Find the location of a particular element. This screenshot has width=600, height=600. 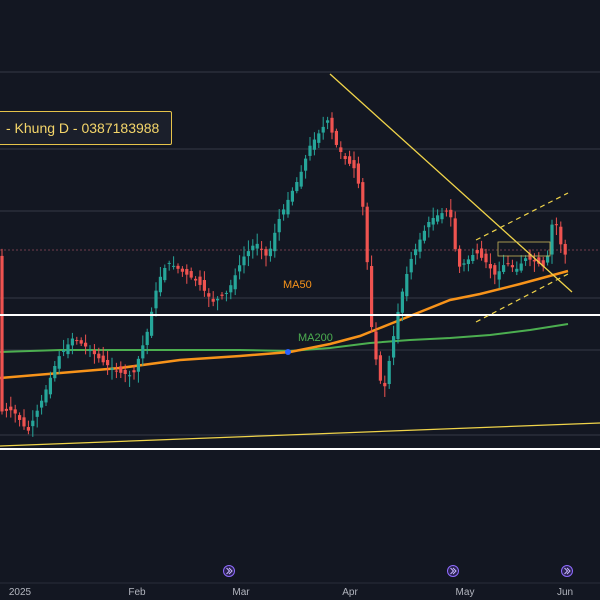

time-tick-label: Jun is located at coordinates (565, 592).